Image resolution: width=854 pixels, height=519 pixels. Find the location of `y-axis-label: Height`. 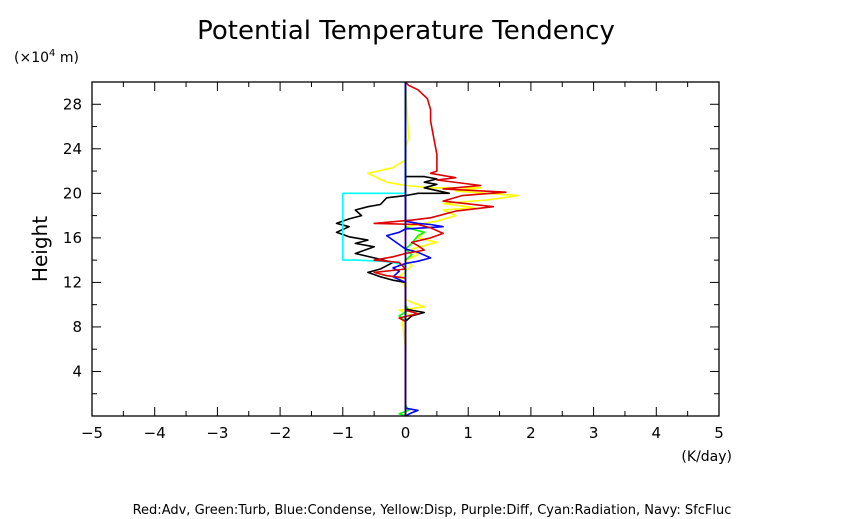

y-axis-label: Height is located at coordinates (40, 249).